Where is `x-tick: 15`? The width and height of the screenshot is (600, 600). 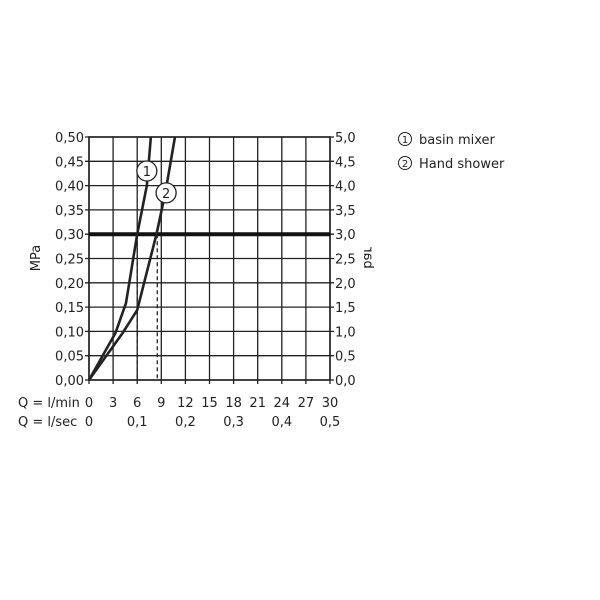
x-tick: 15 is located at coordinates (209, 403).